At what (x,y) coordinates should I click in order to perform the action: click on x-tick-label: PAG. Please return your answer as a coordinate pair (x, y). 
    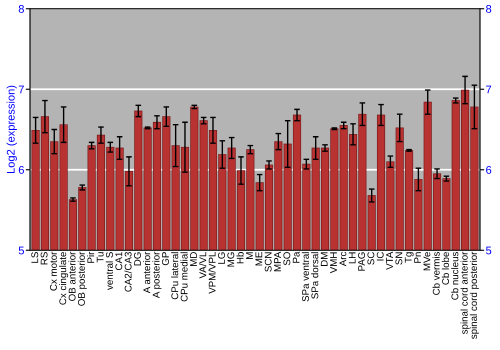
    Looking at the image, I should click on (361, 261).